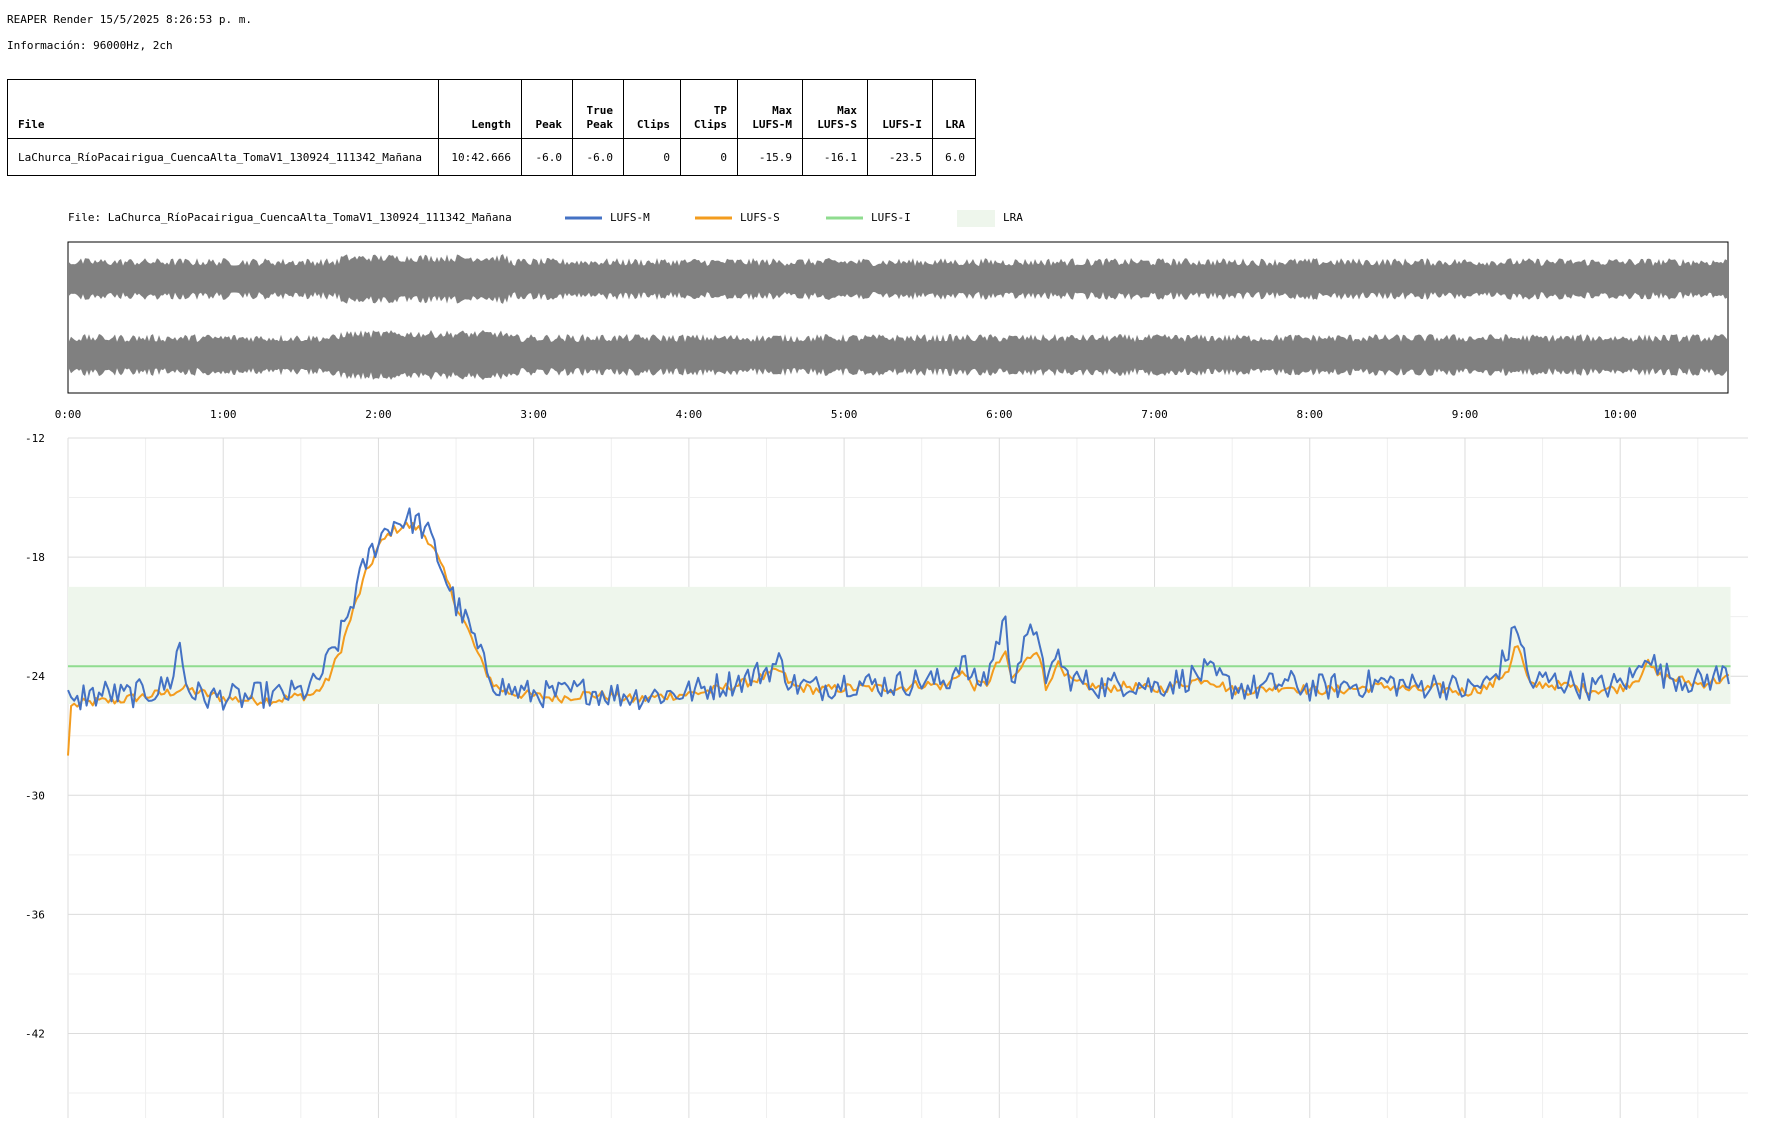  Describe the element at coordinates (35, 914) in the screenshot. I see `y-tick-label: -36` at that location.